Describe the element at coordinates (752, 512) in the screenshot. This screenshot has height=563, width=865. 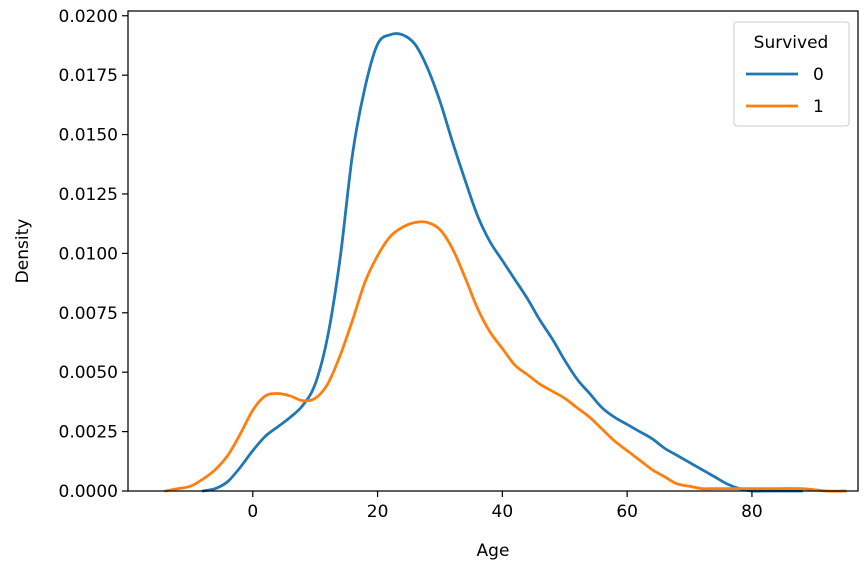
I see `x-tick-label: 80` at that location.